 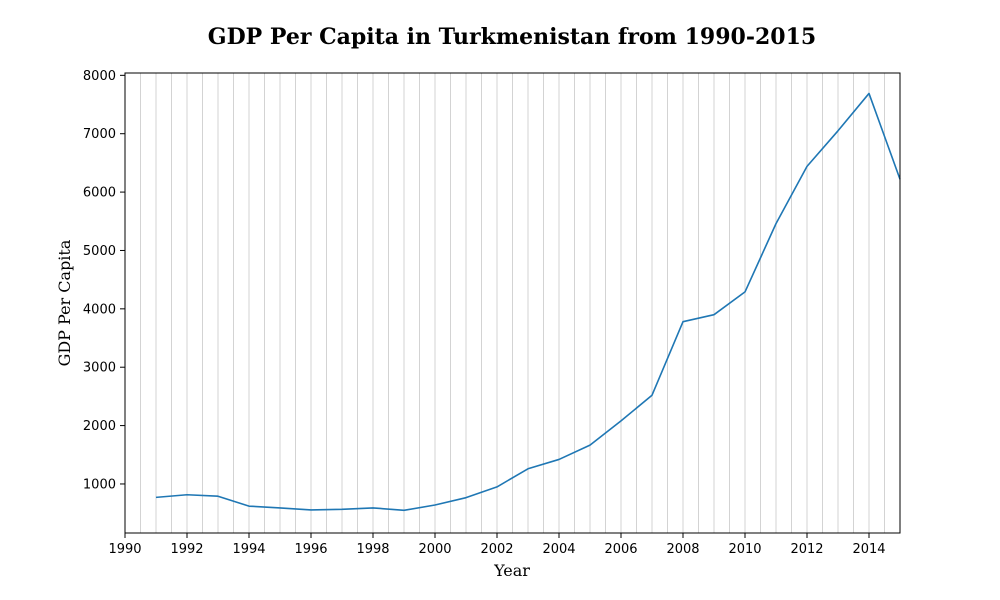 I want to click on y-tick-label: 4000, so click(x=99, y=309).